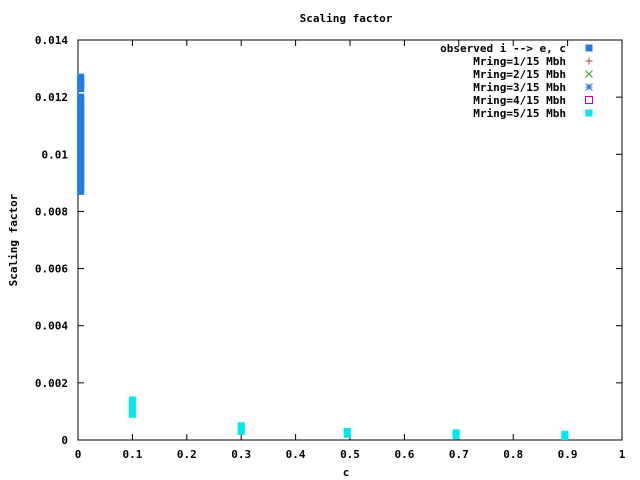 The width and height of the screenshot is (640, 480). What do you see at coordinates (296, 454) in the screenshot?
I see `x-tick-label: 0.4` at bounding box center [296, 454].